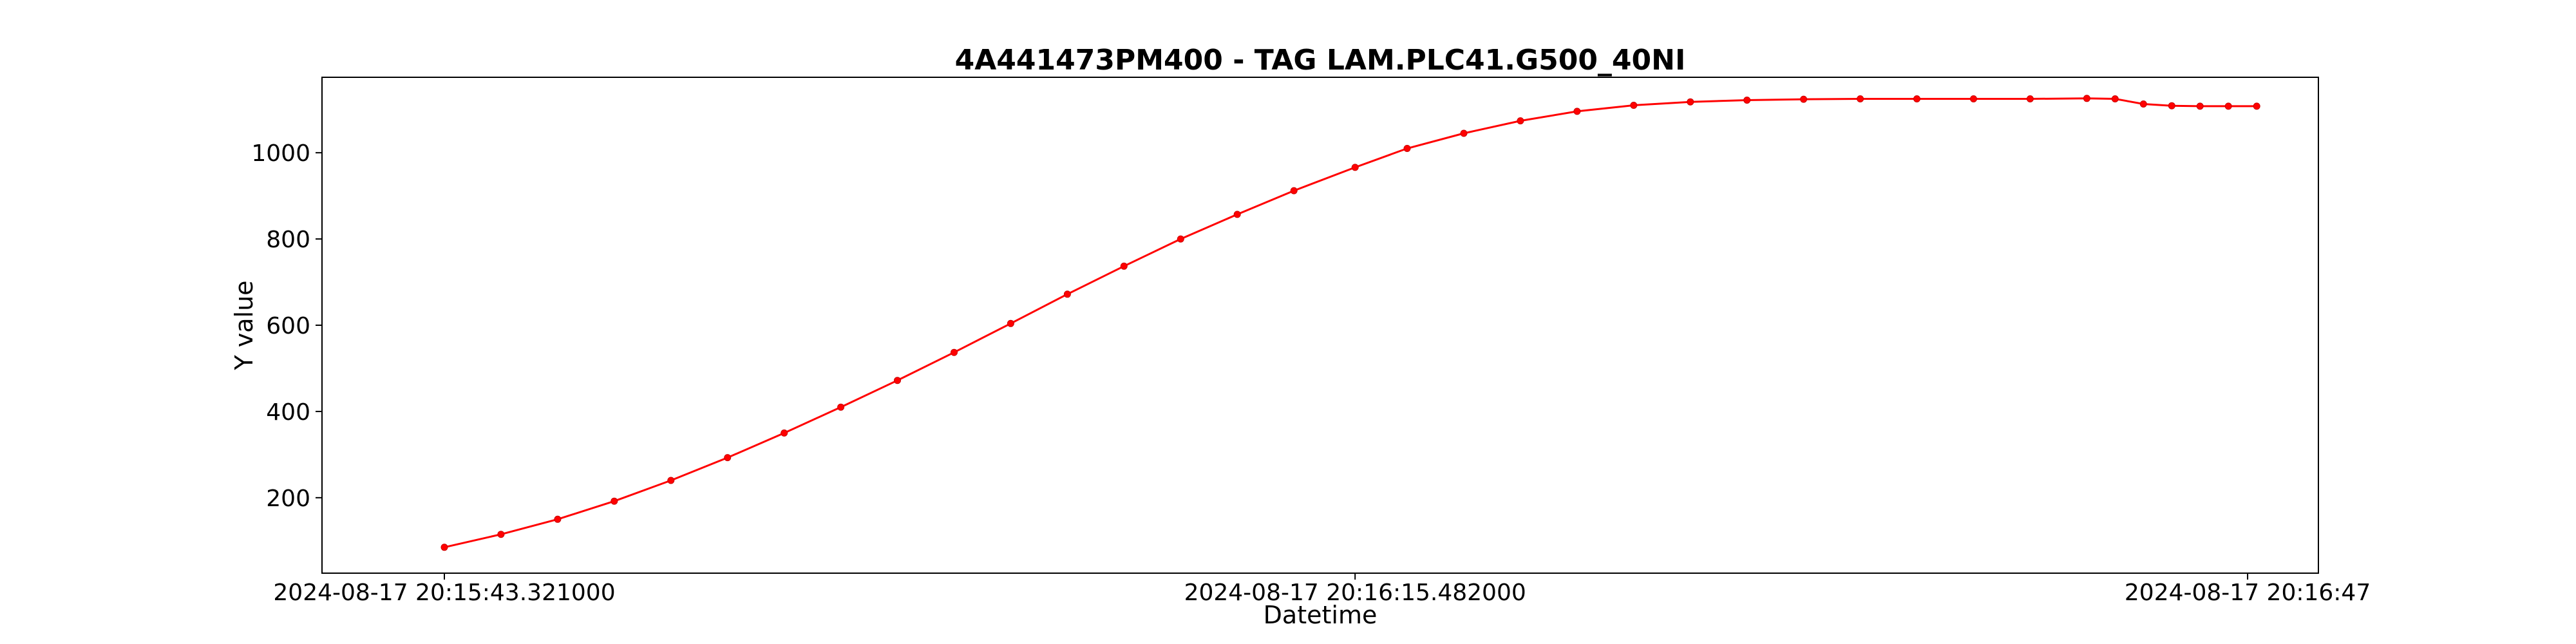 The height and width of the screenshot is (644, 2576). Describe the element at coordinates (244, 325) in the screenshot. I see `y-axis-label: Y value` at that location.